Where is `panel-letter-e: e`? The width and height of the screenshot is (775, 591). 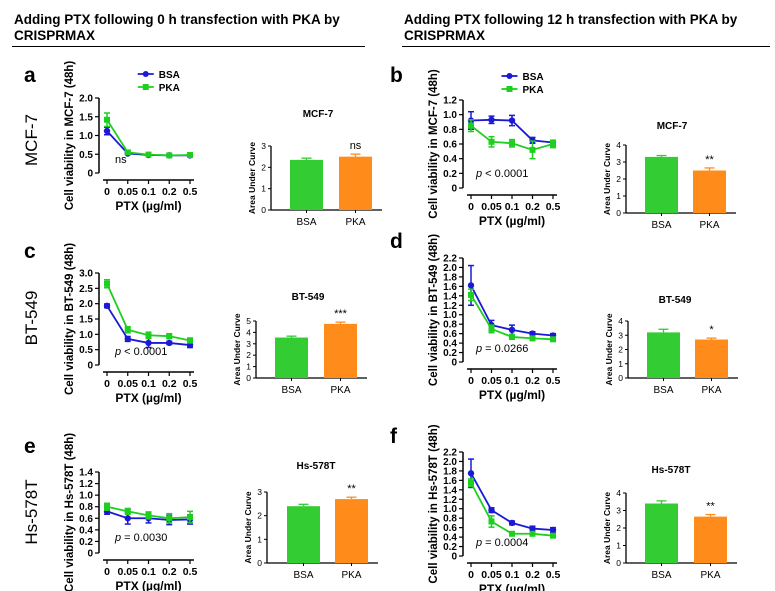 panel-letter-e: e is located at coordinates (30, 446).